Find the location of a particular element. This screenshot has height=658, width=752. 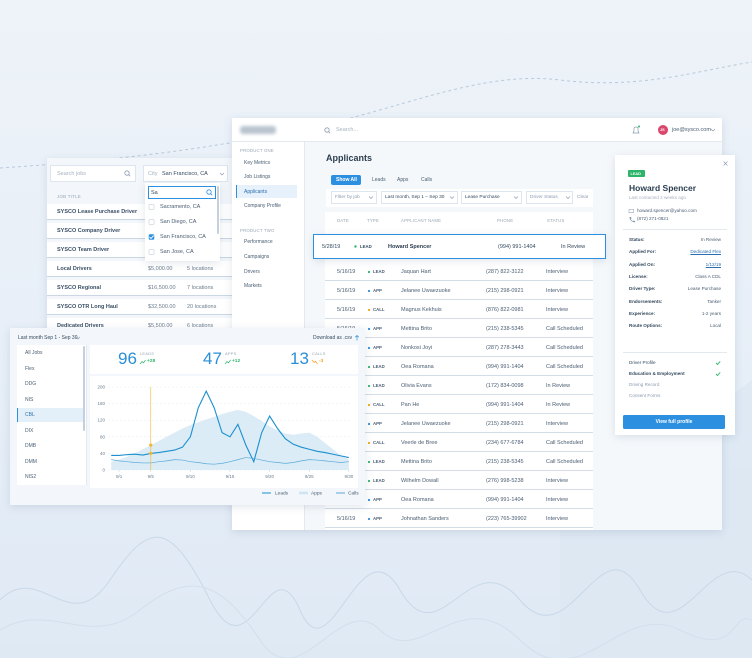

city-option: San Diego, CA is located at coordinates (178, 222).